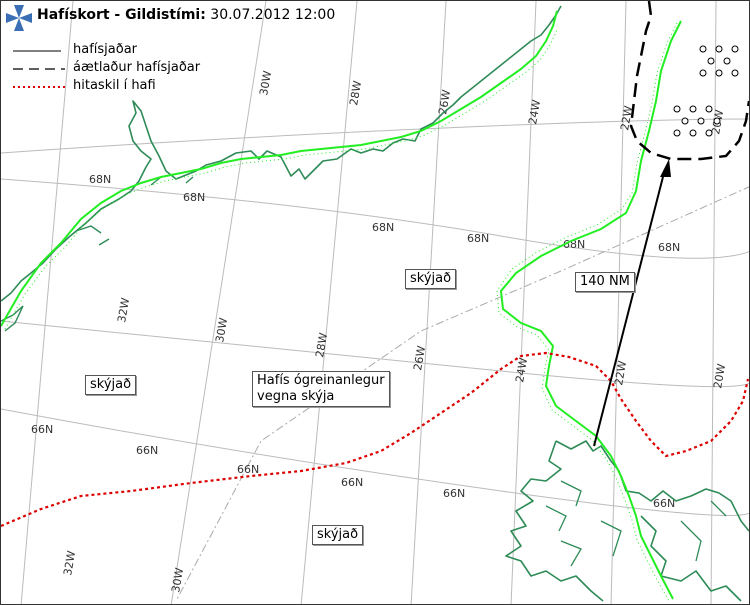 The width and height of the screenshot is (750, 605). Describe the element at coordinates (296, 396) in the screenshot. I see `ice-note-line-2: vegna skýja` at that location.